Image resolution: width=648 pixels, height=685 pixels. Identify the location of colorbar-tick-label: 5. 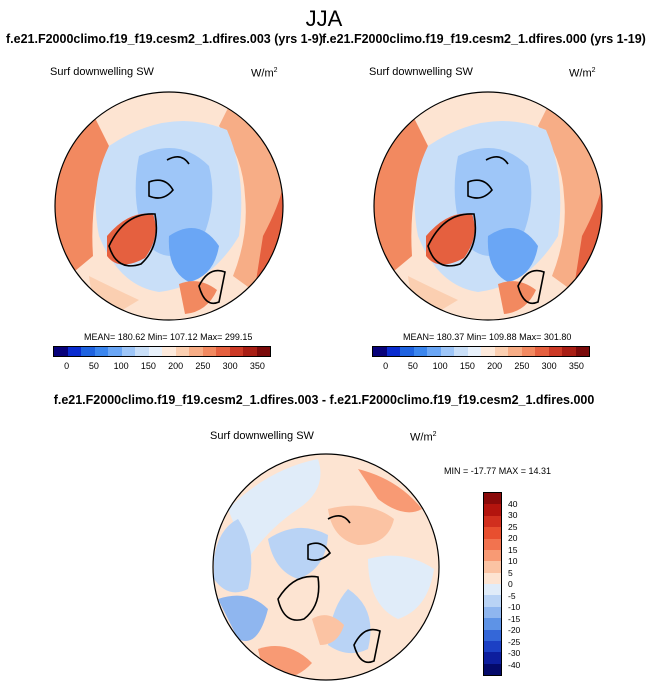
(510, 572).